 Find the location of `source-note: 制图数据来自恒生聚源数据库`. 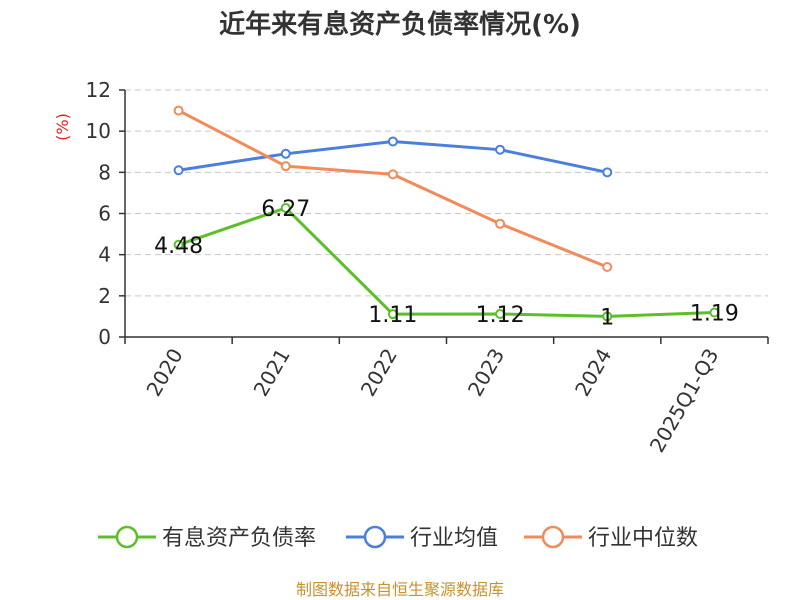

source-note: 制图数据来自恒生聚源数据库 is located at coordinates (400, 589).